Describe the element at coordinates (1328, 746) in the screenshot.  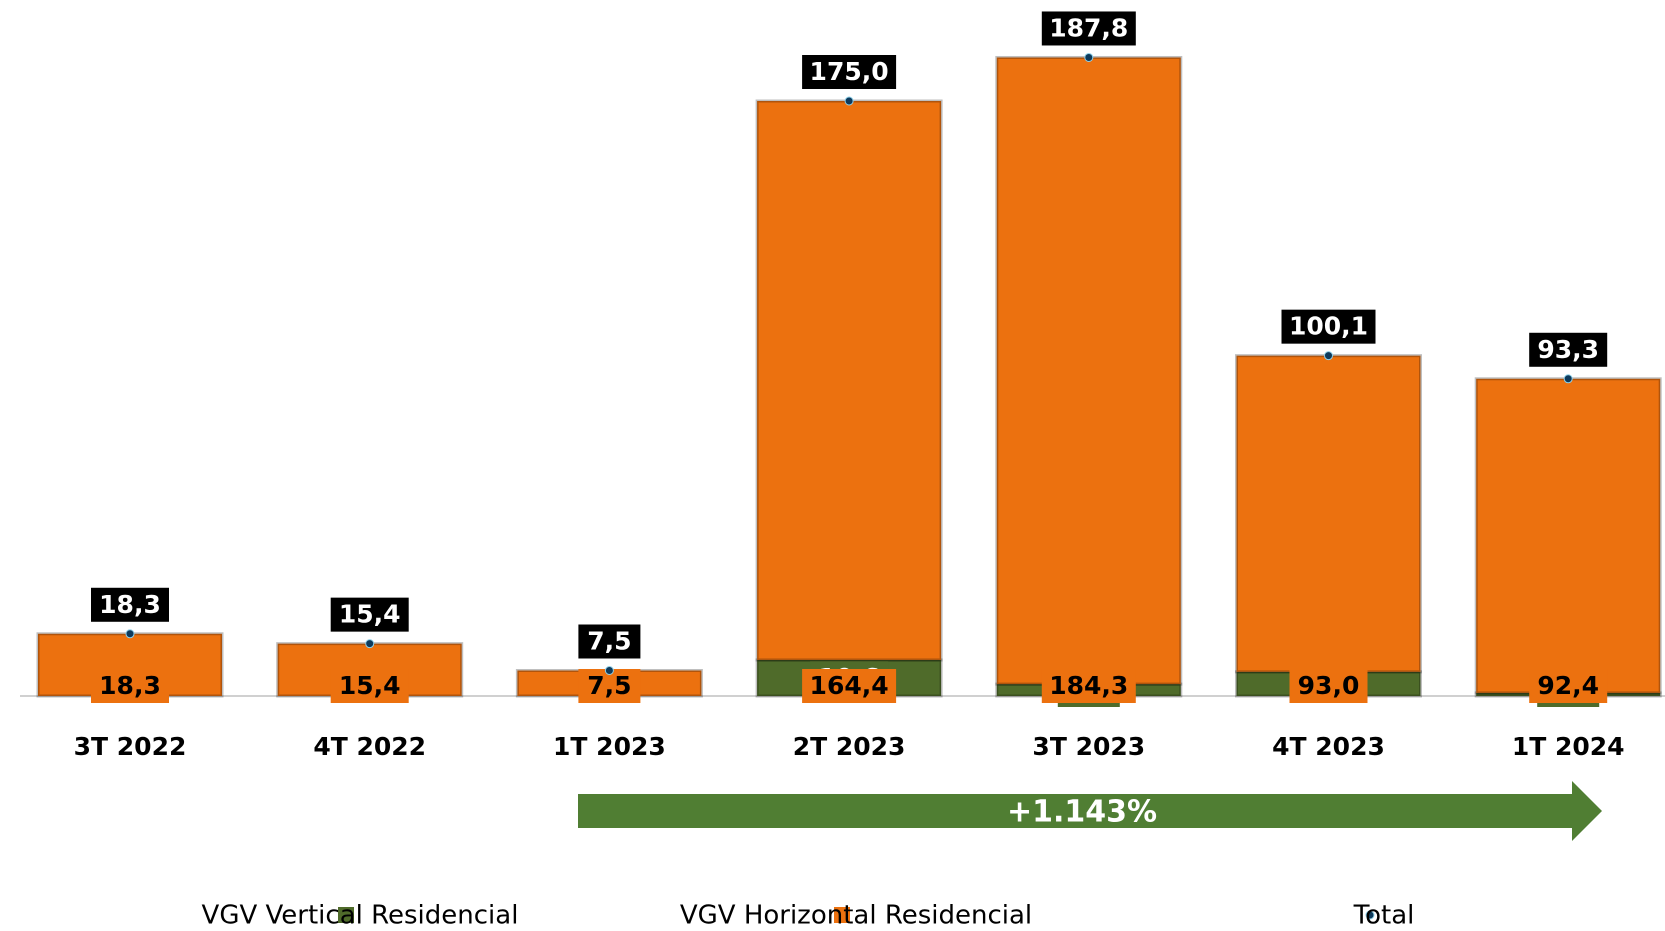
I see `x-tick-label: 4T 2023` at that location.